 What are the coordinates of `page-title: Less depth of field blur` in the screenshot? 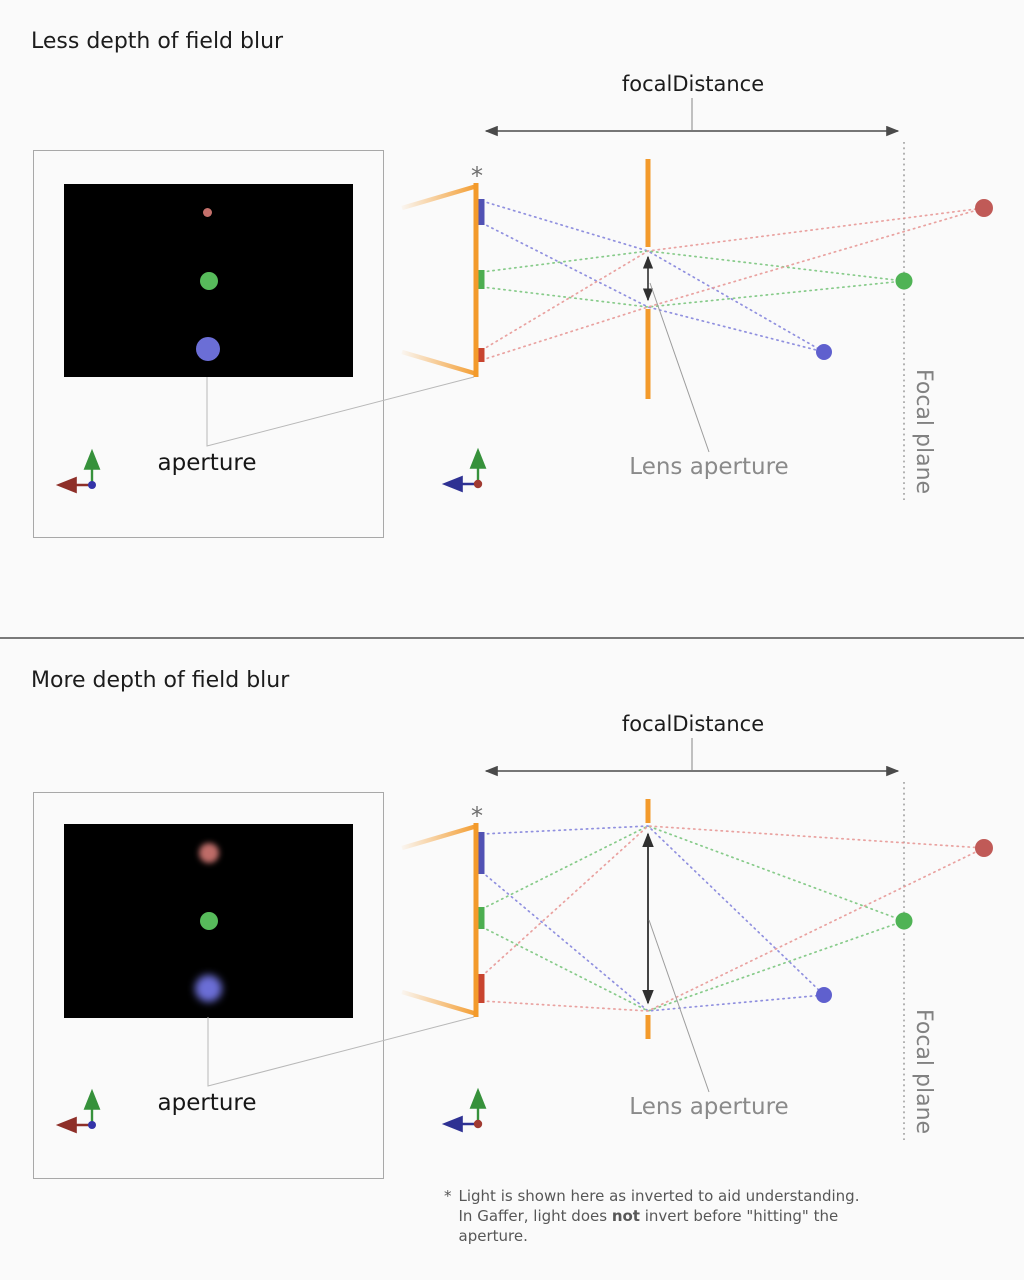 It's located at (157, 41).